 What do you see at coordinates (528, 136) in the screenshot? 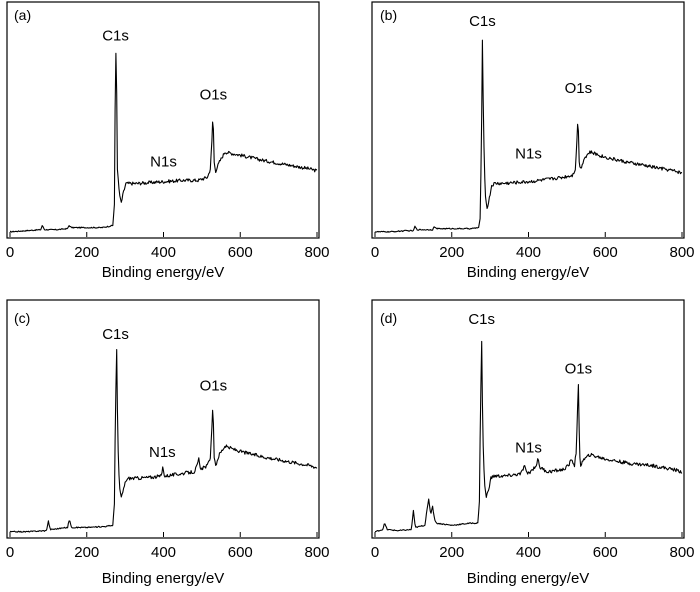
I see `panel-b-spectrum` at bounding box center [528, 136].